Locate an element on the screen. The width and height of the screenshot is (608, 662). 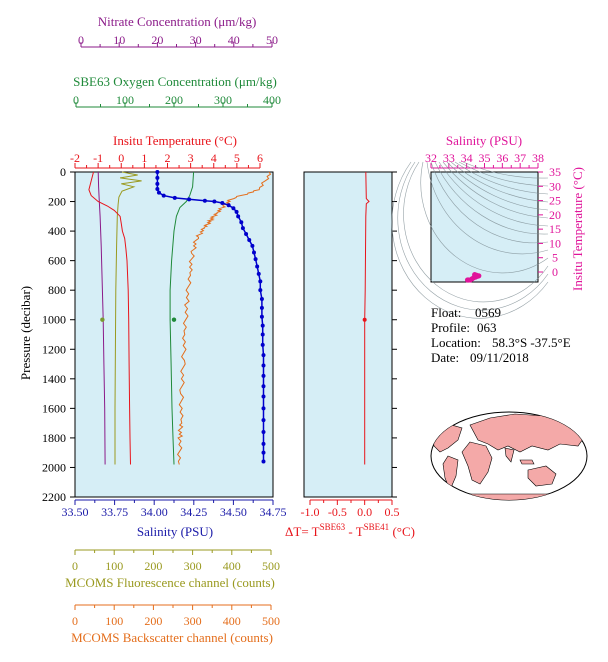
fluorescence-axis-title: MCOMS Fluorescence channel (counts) is located at coordinates (170, 582).